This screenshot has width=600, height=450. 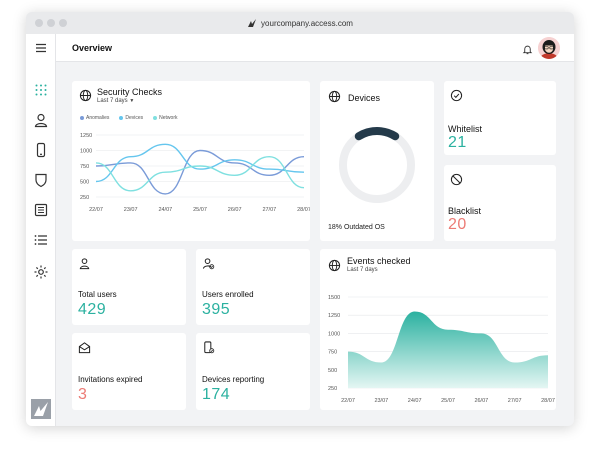 I want to click on block-icon, so click(x=456, y=179).